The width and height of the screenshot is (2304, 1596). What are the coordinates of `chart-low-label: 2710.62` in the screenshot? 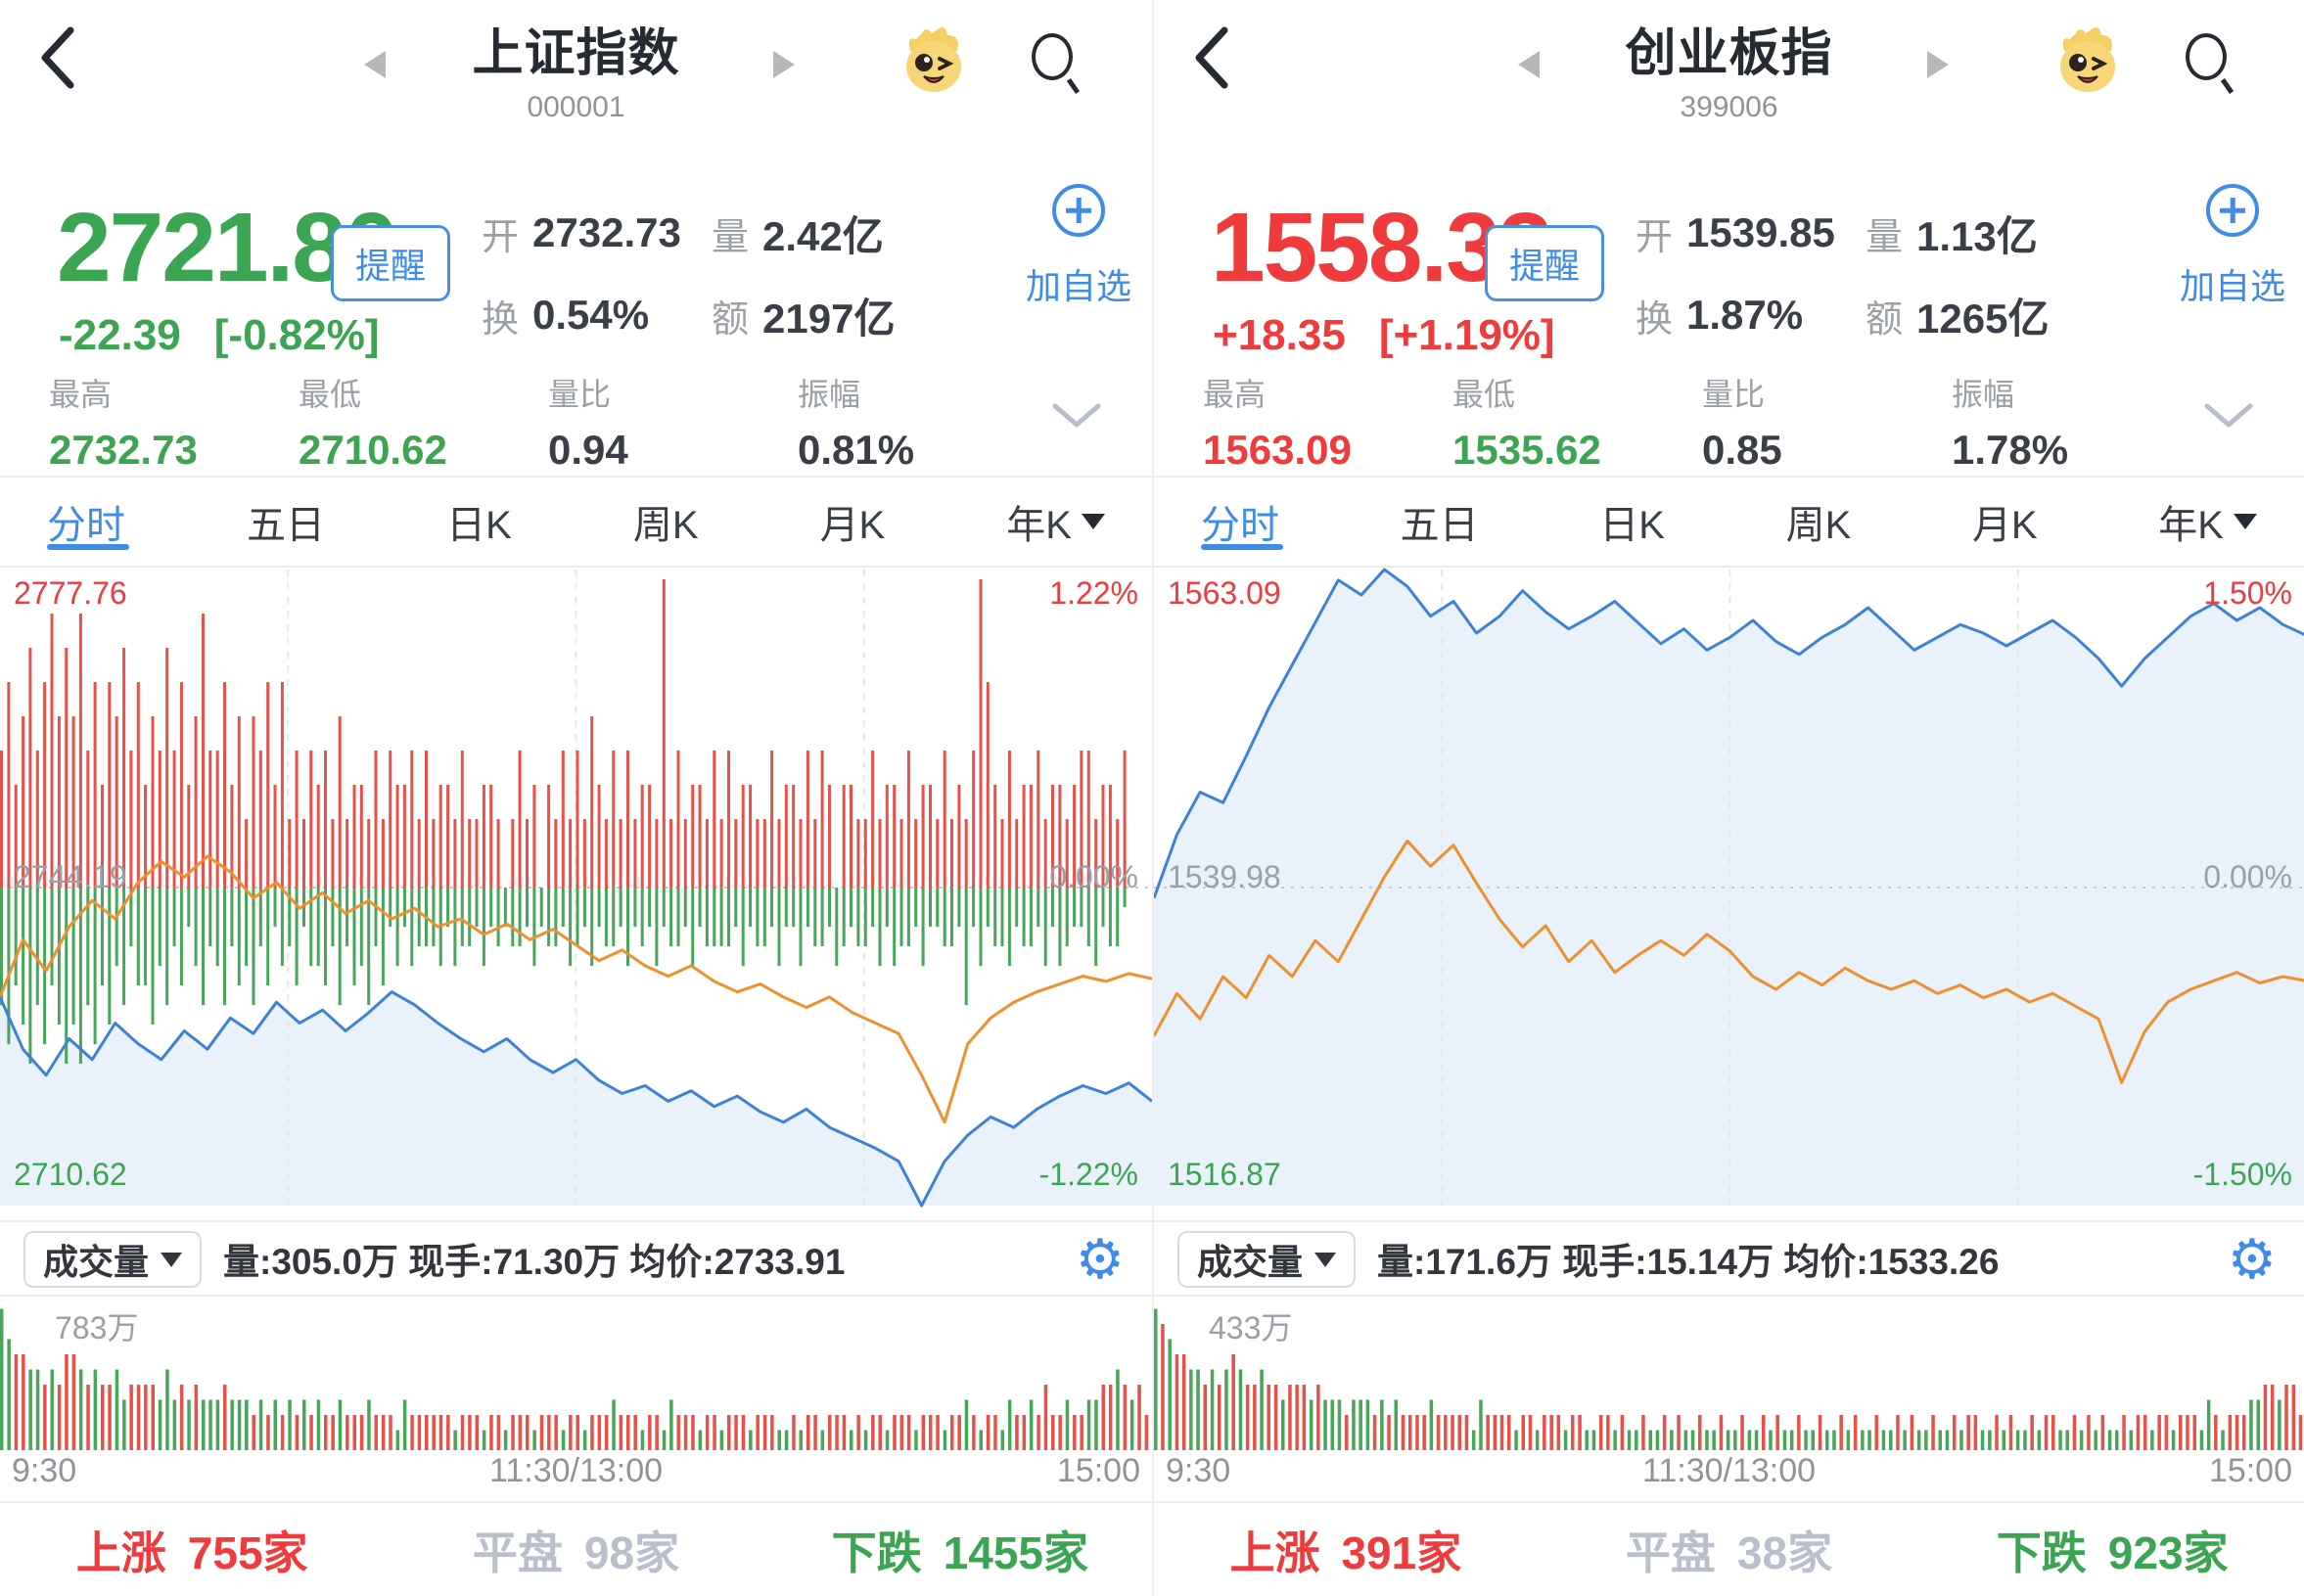 It's located at (70, 1174).